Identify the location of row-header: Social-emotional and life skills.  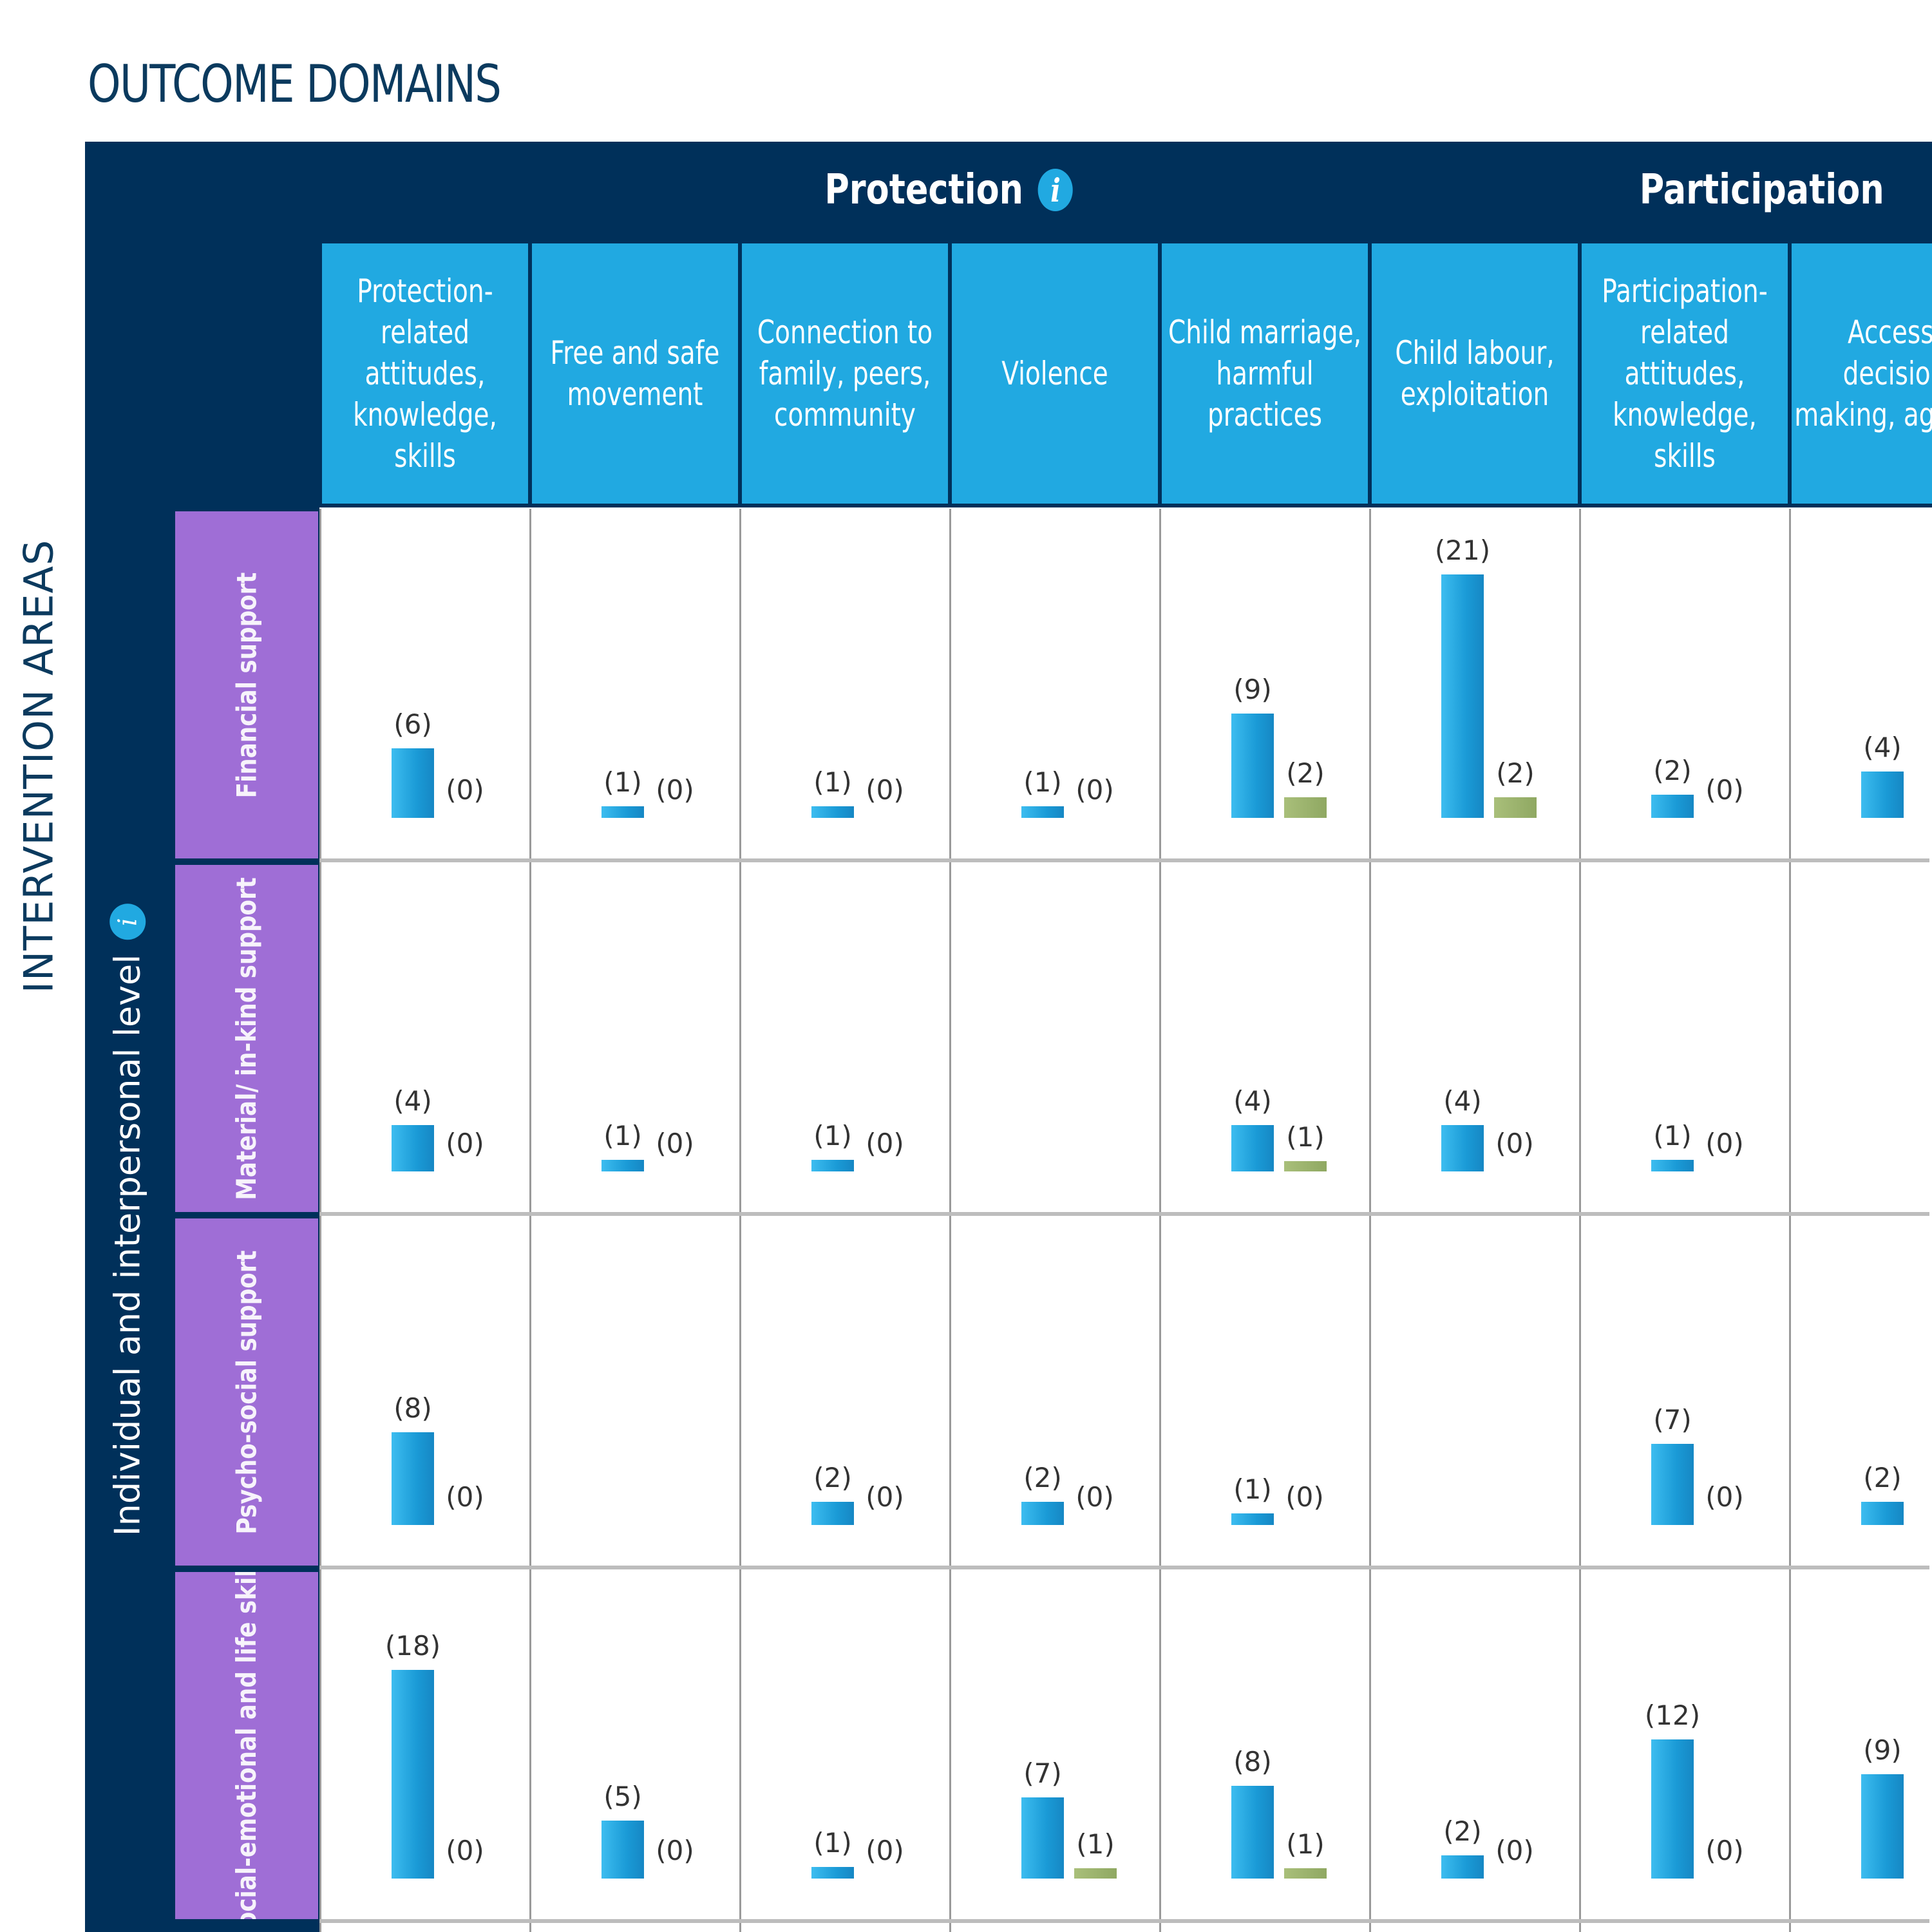
(247, 1746).